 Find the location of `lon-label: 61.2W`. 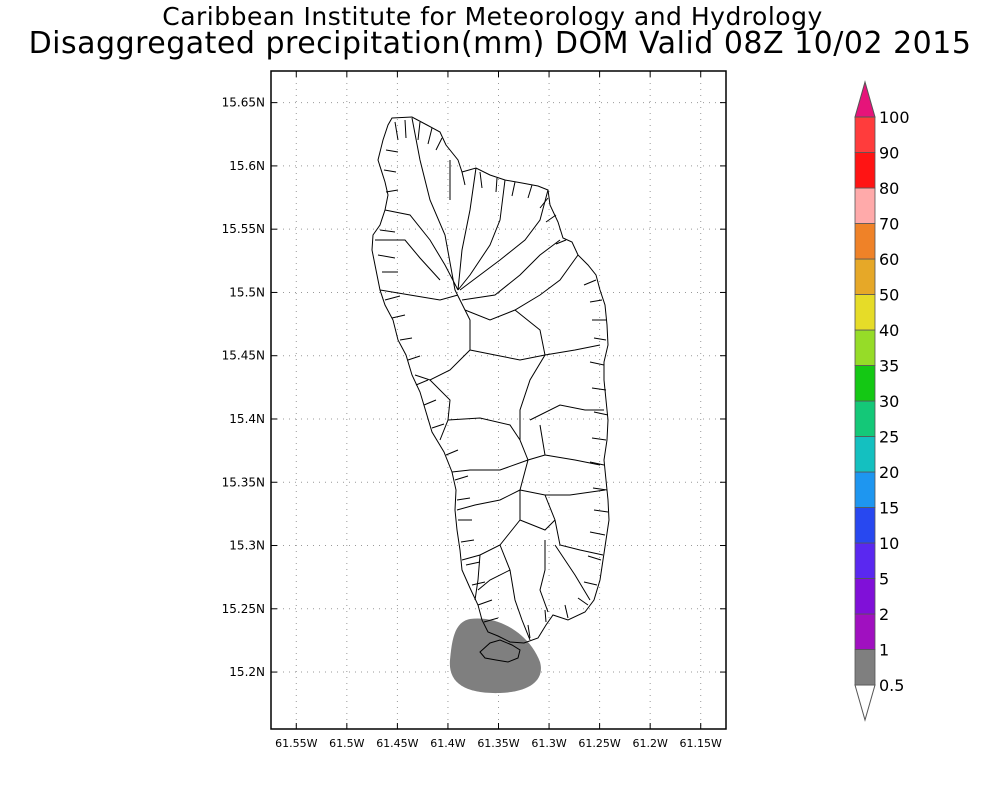

lon-label: 61.2W is located at coordinates (649, 743).